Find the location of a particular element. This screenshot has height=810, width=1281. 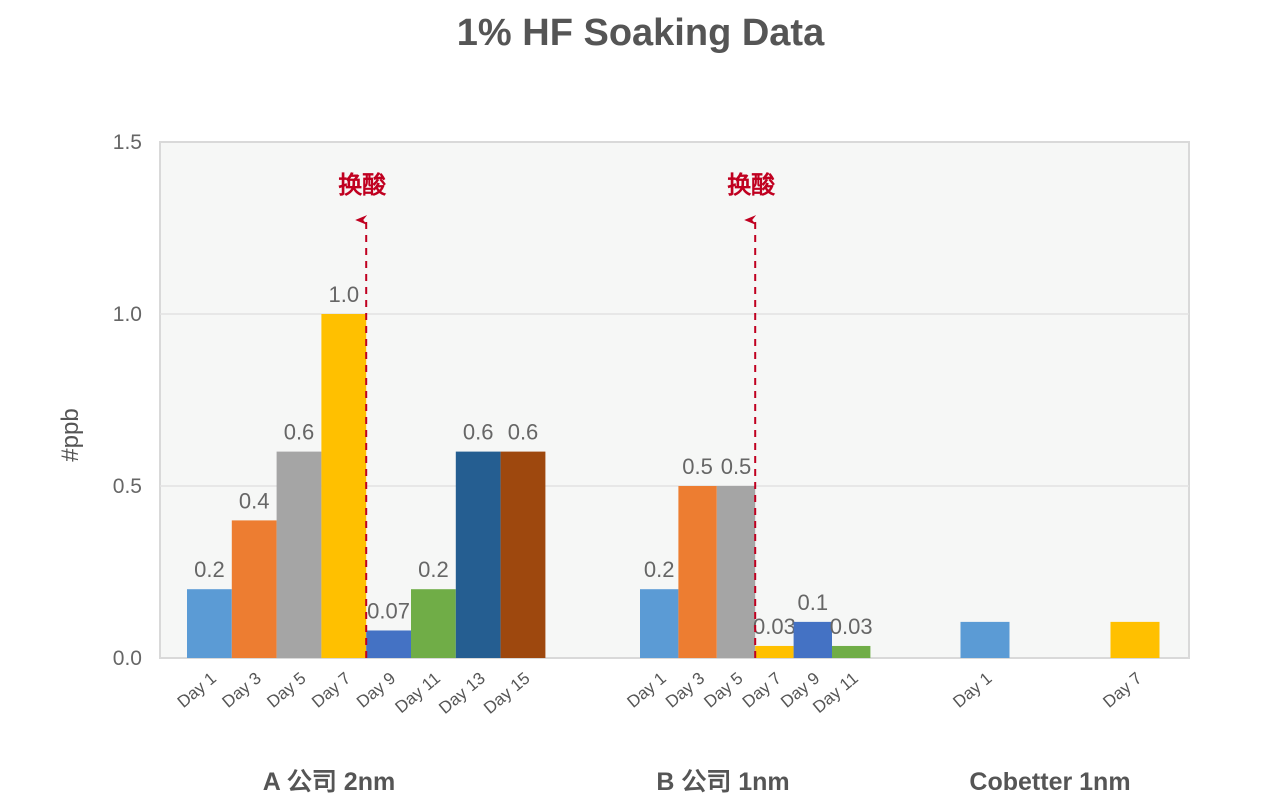

chart-title: 1% HF Soaking Data is located at coordinates (640, 33).